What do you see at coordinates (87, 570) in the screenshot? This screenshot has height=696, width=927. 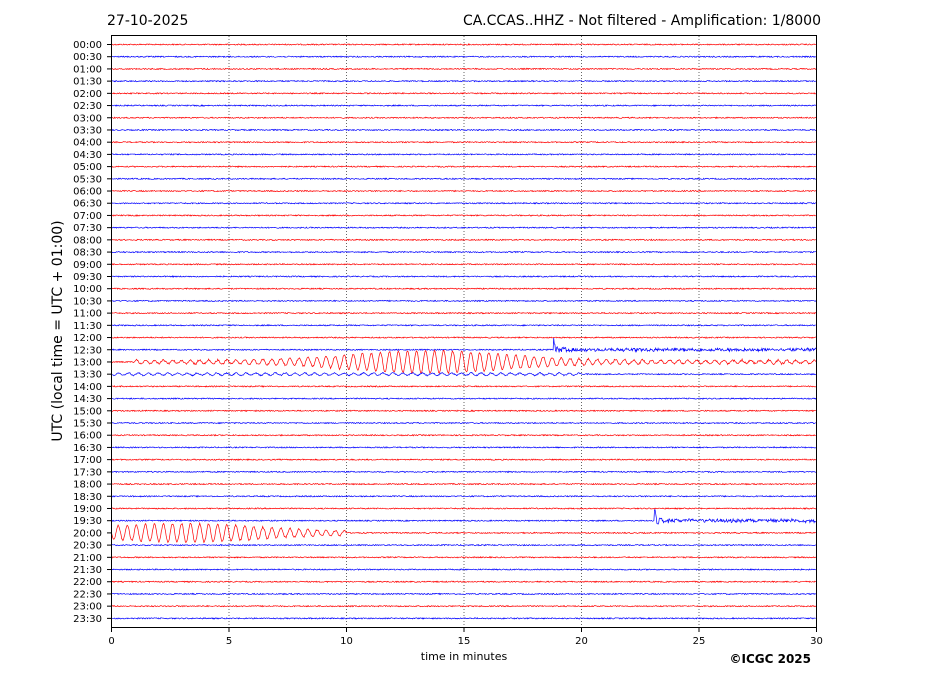 I see `row-label: 21:30` at bounding box center [87, 570].